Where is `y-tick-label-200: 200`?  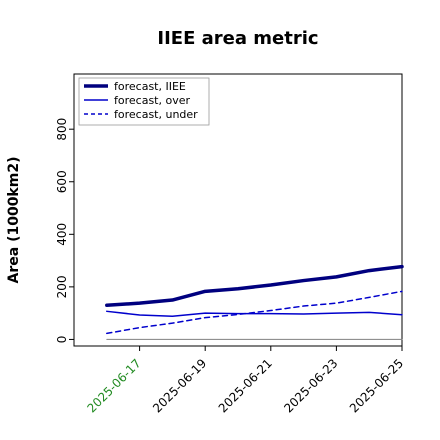
y-tick-label-200: 200 is located at coordinates (62, 286).